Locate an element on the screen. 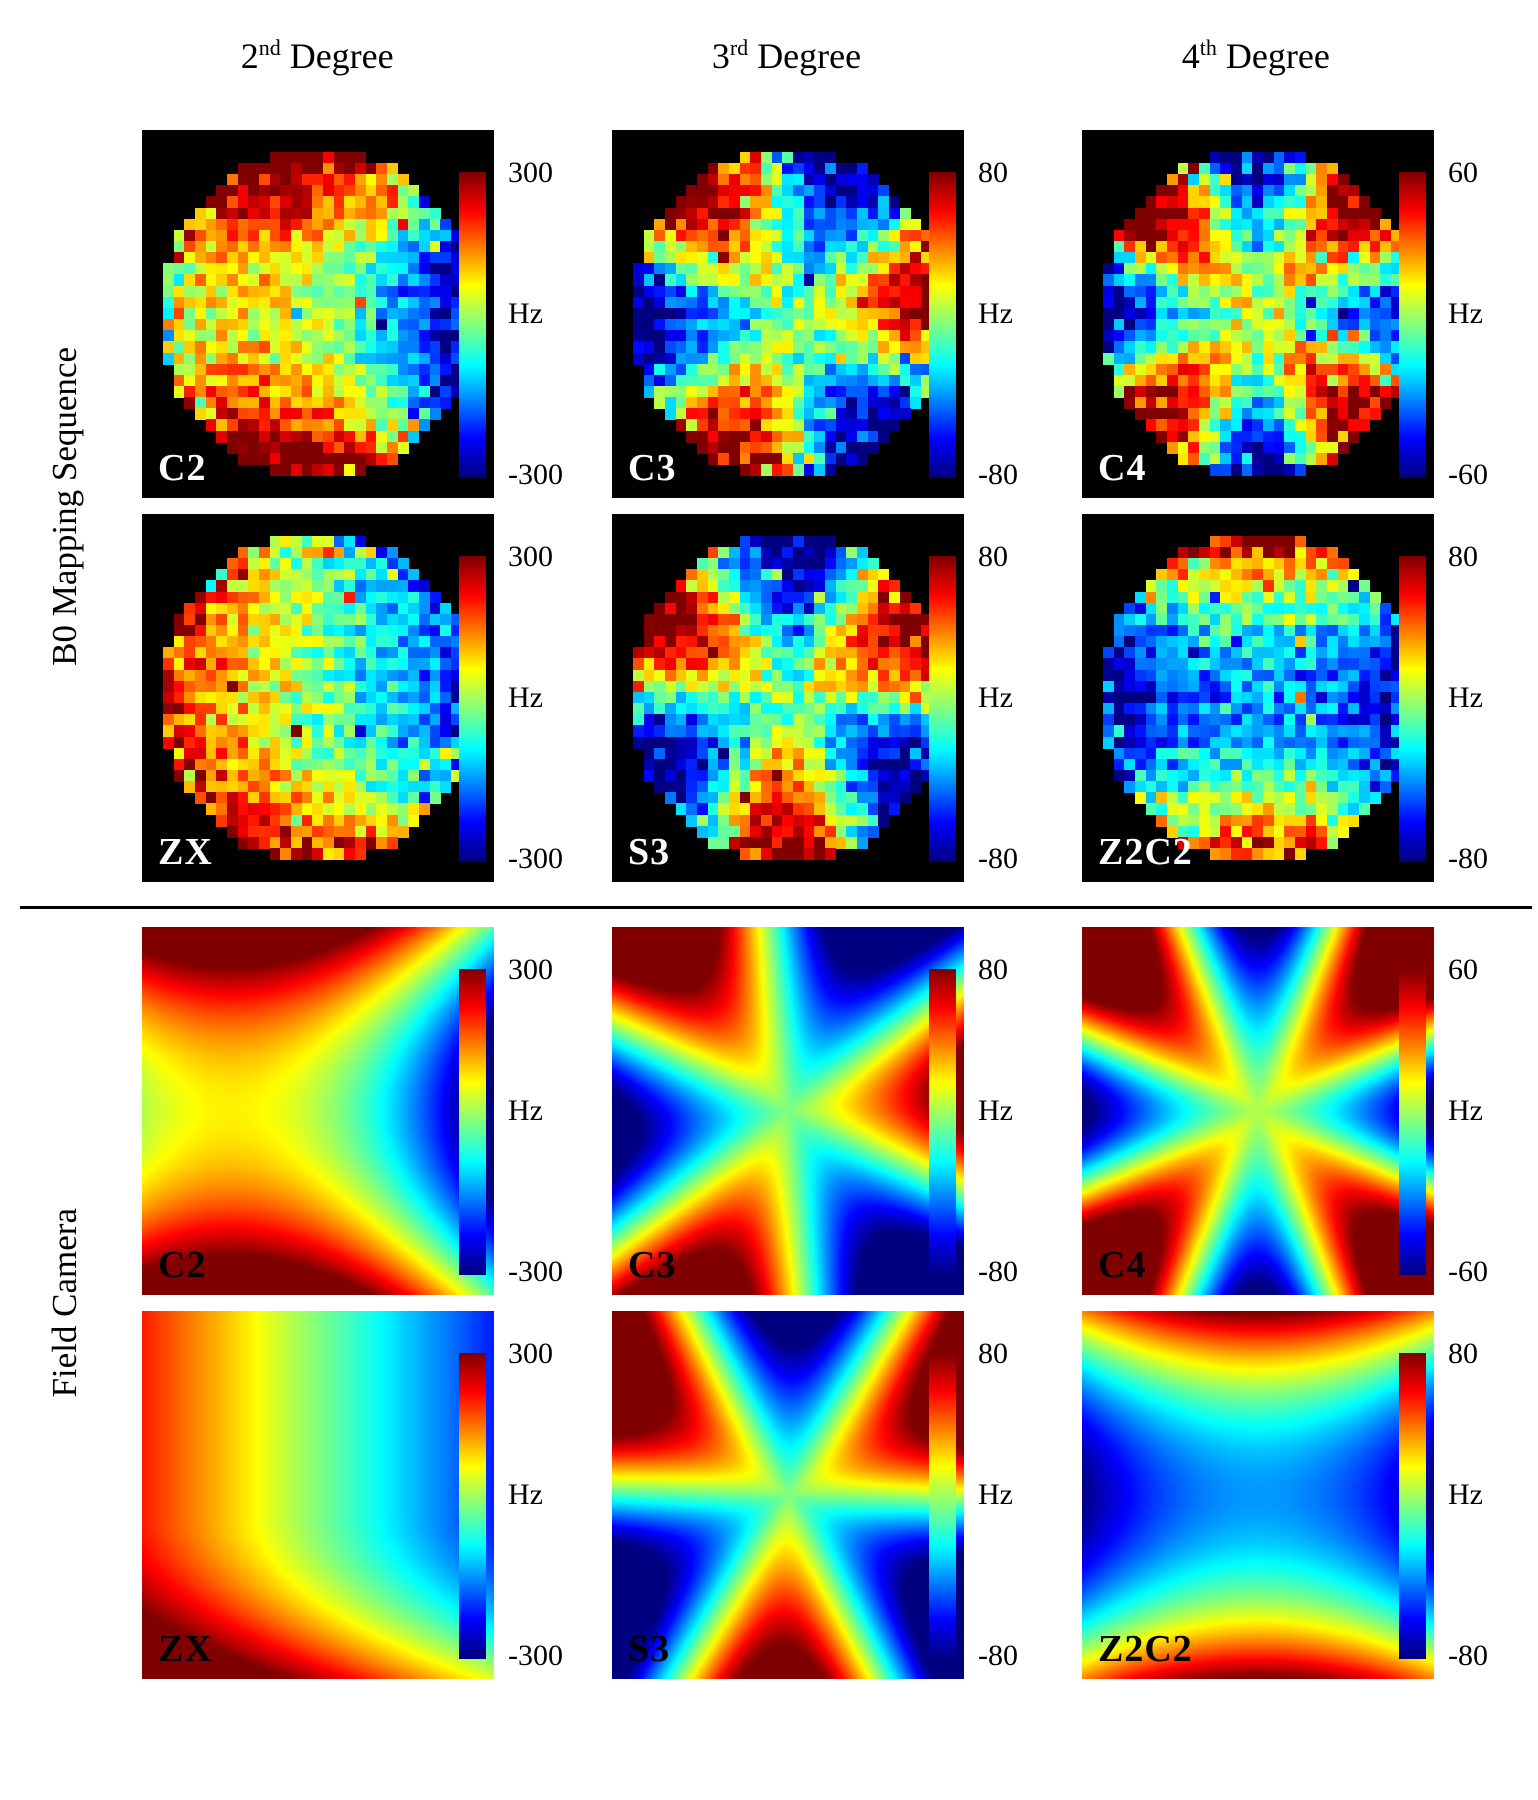 The width and height of the screenshot is (1538, 1800). b0-z2c2-map: Z2C2 is located at coordinates (1258, 698).